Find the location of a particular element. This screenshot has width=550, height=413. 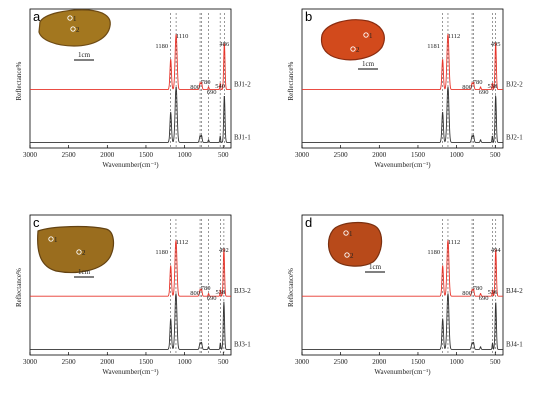

stone-shape is located at coordinates (352, 40).